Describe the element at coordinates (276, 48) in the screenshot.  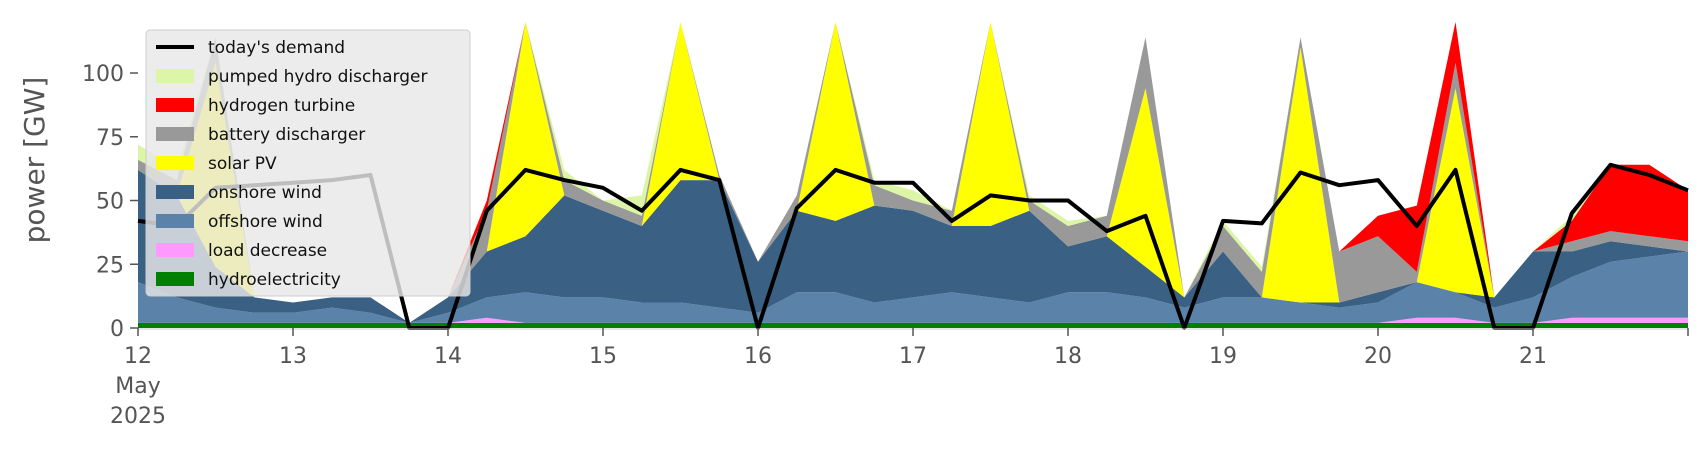
I see `legend-label: today's demand` at that location.